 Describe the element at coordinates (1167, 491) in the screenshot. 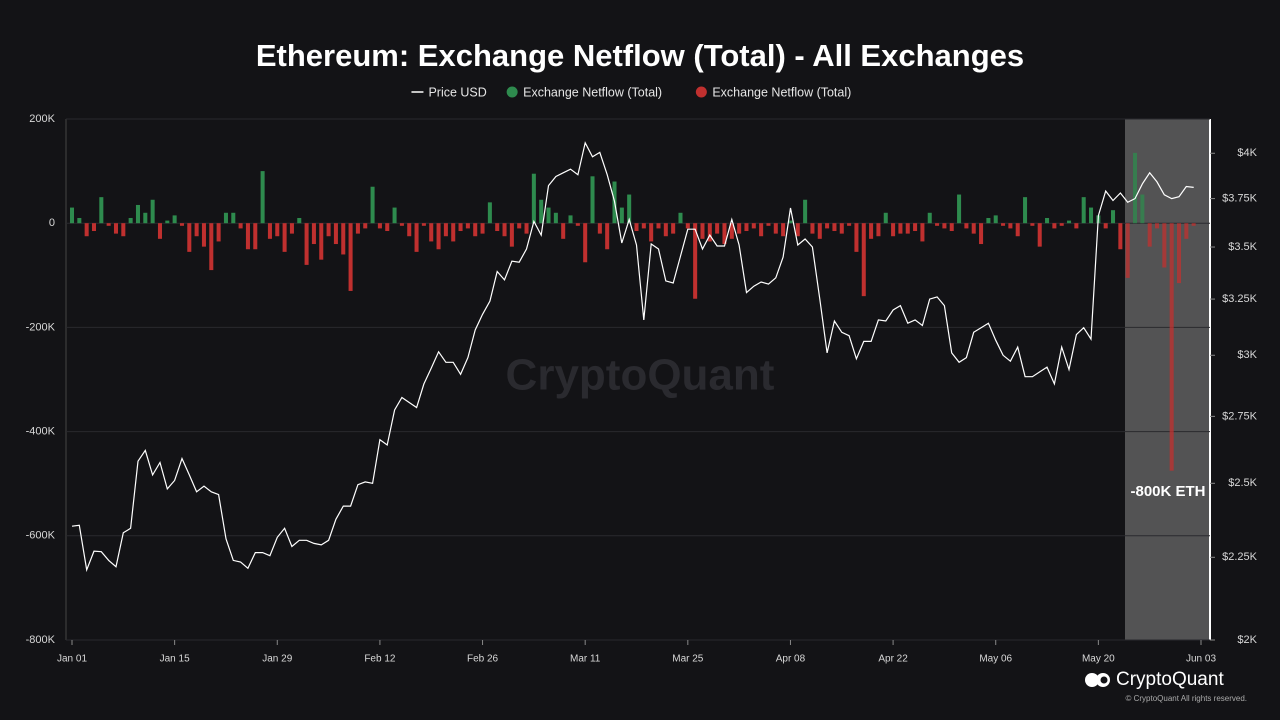

I see `annotation: -800K ETH` at that location.